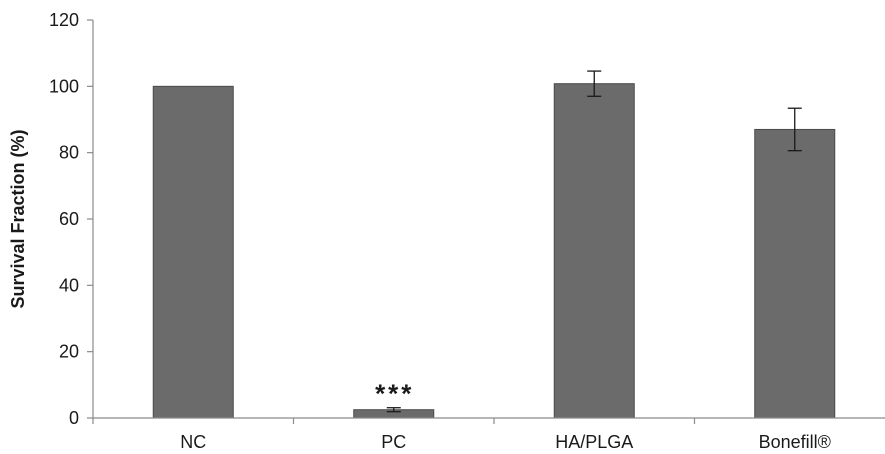  I want to click on annotations: ***, so click(394, 394).